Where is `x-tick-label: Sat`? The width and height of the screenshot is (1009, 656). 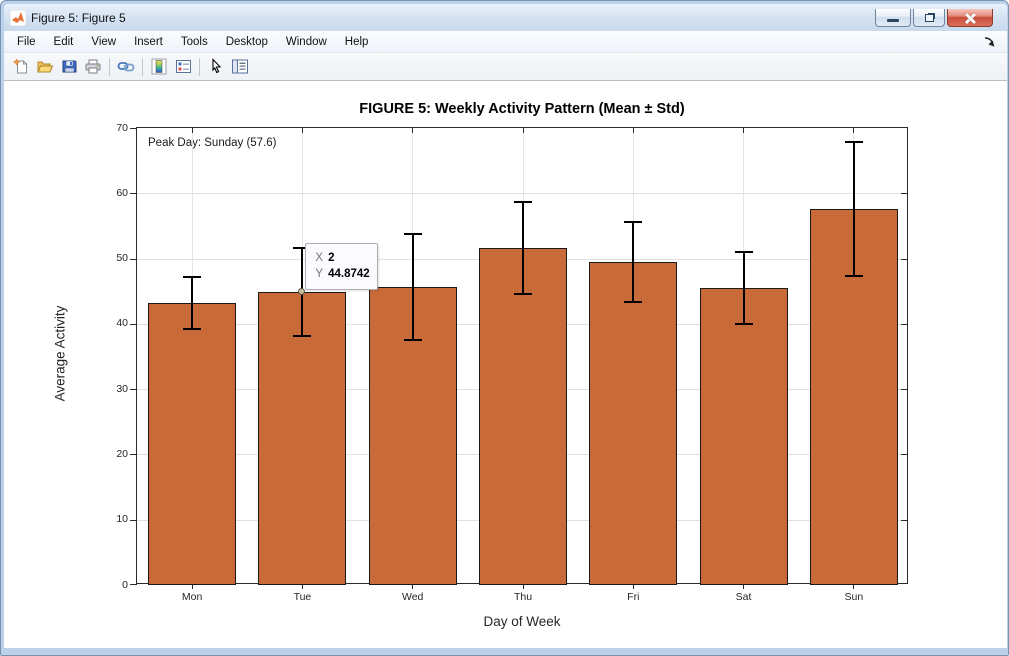
x-tick-label: Sat is located at coordinates (743, 597).